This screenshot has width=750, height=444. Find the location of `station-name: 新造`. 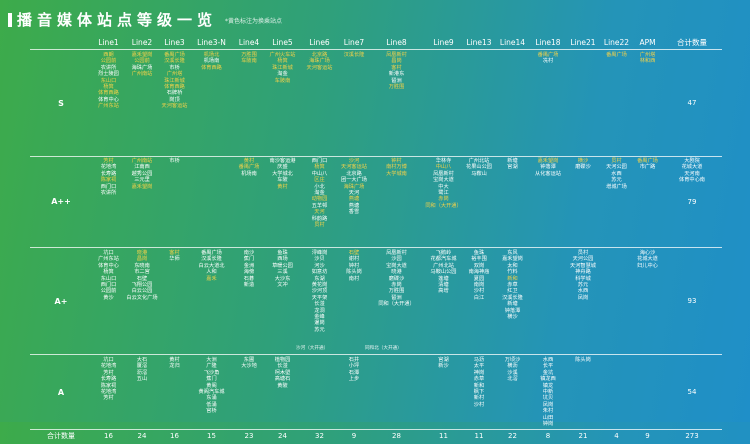

station-name: 新造 is located at coordinates (249, 285).